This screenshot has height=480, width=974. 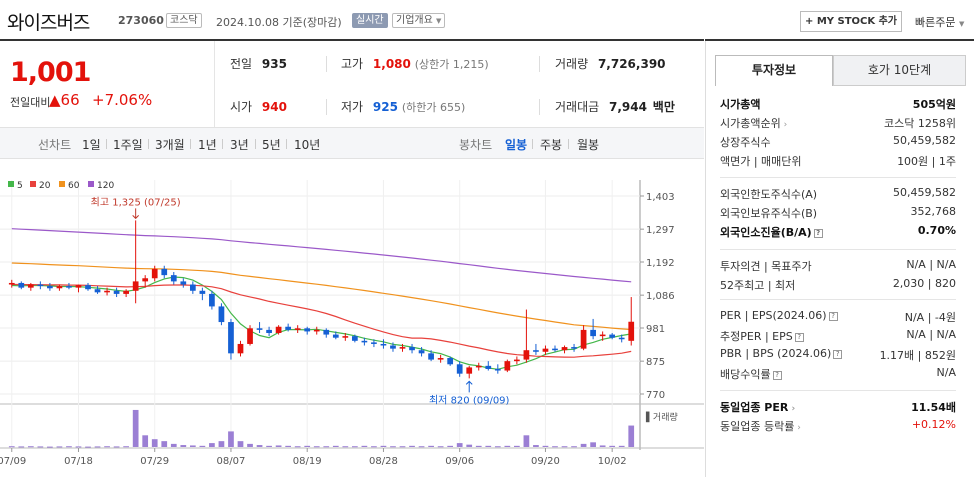 I want to click on info-row: 시가총액순위 › 코스닥 1258위, so click(x=838, y=124).